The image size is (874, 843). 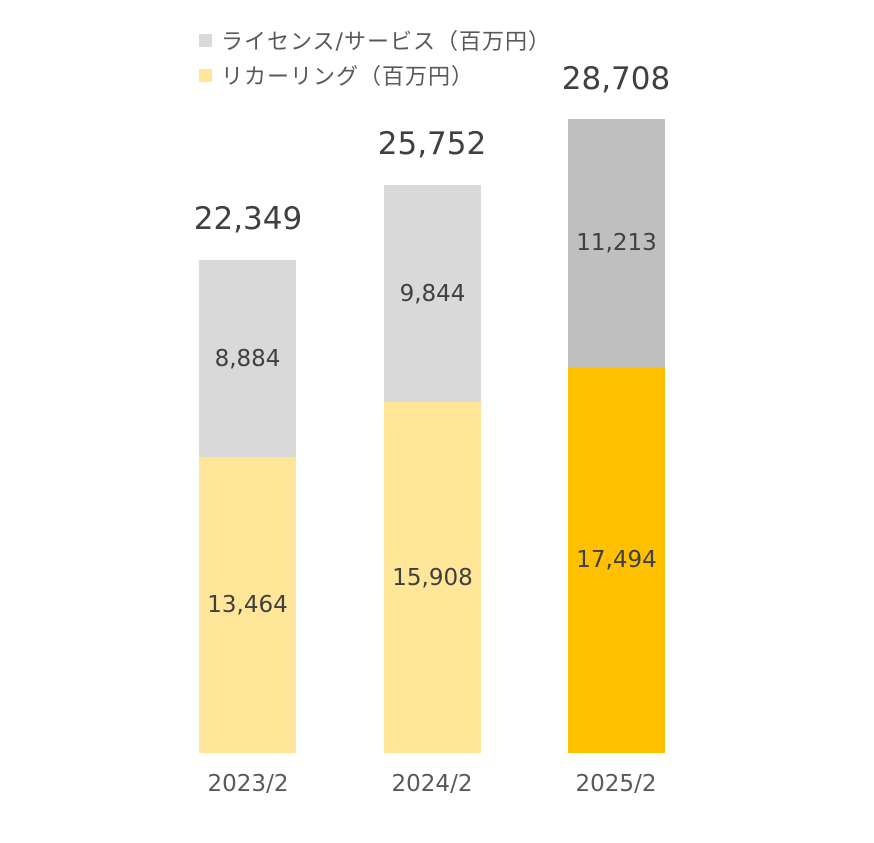 I want to click on bar-2023: 8,884 13,464, so click(x=247, y=506).